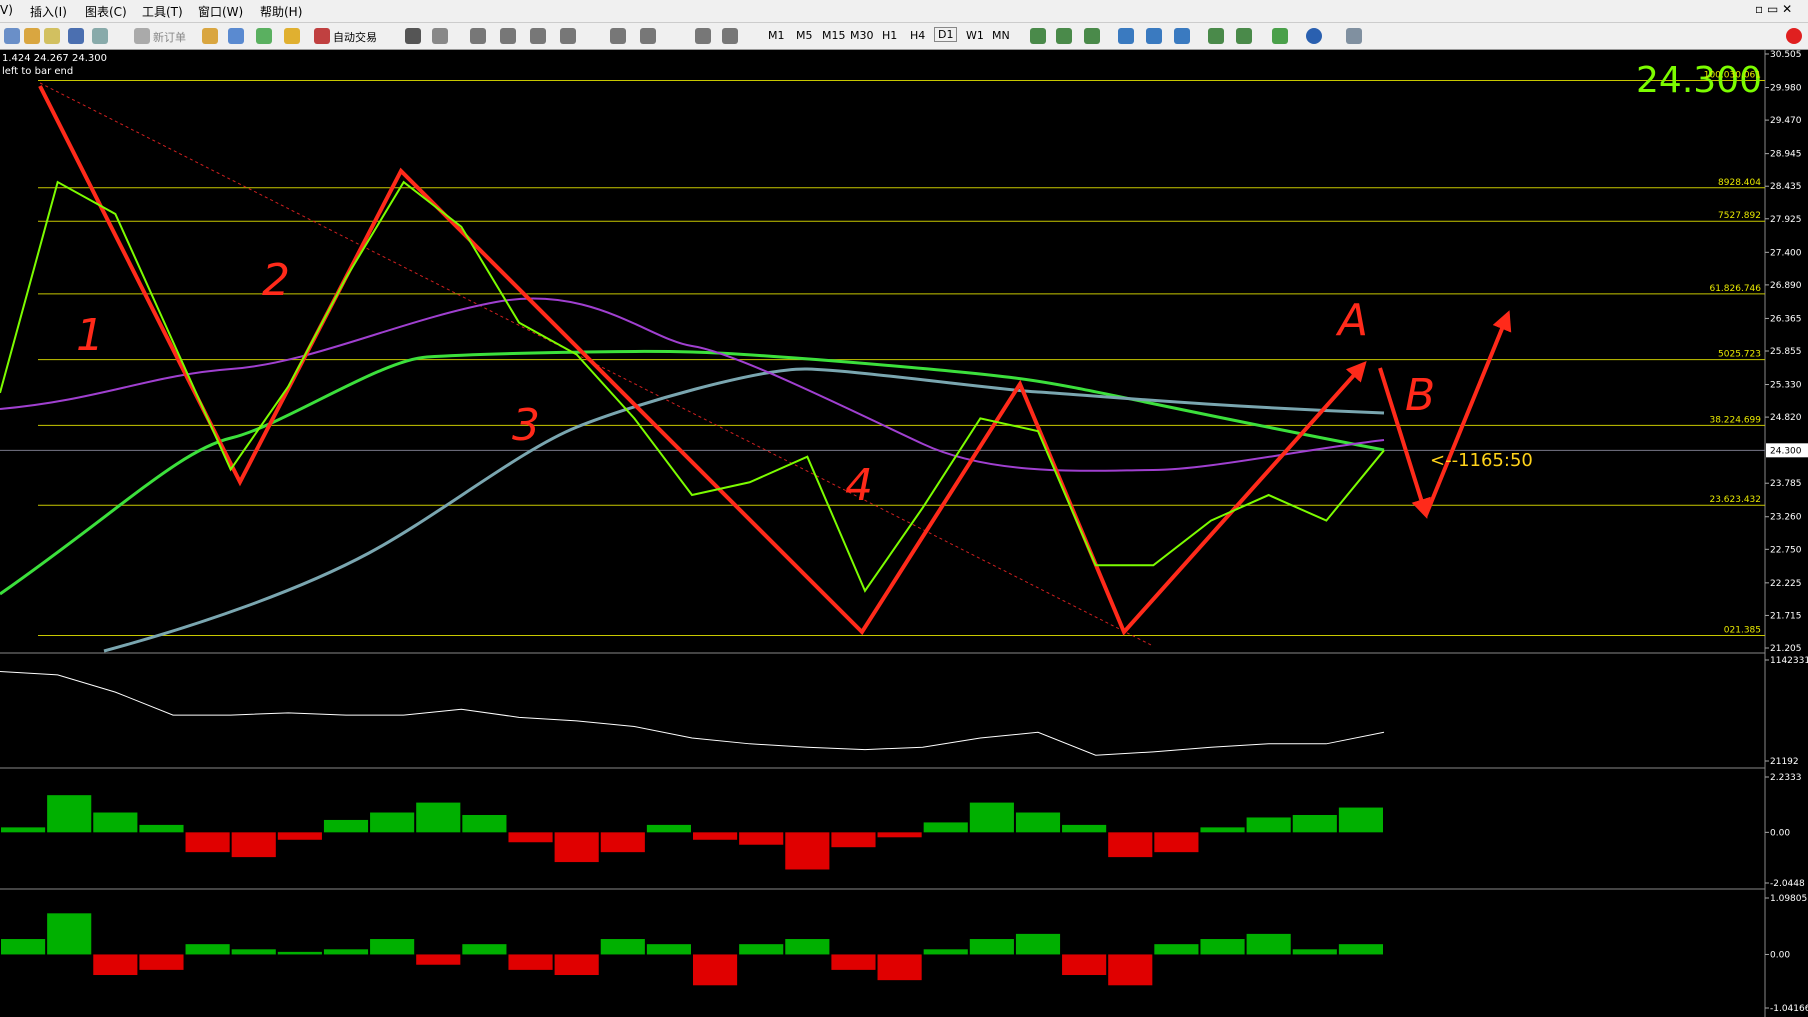 This screenshot has width=1808, height=1017. I want to click on y-tick-label: 29.980, so click(1786, 89).